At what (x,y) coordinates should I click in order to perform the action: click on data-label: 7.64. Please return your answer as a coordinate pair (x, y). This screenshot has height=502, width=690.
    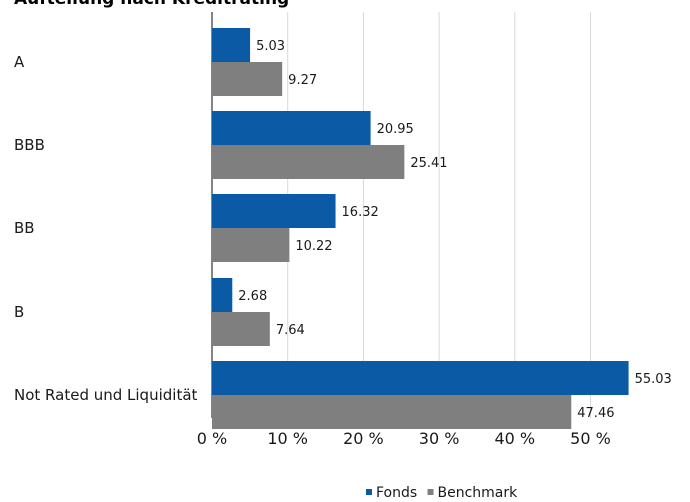
    Looking at the image, I should click on (290, 330).